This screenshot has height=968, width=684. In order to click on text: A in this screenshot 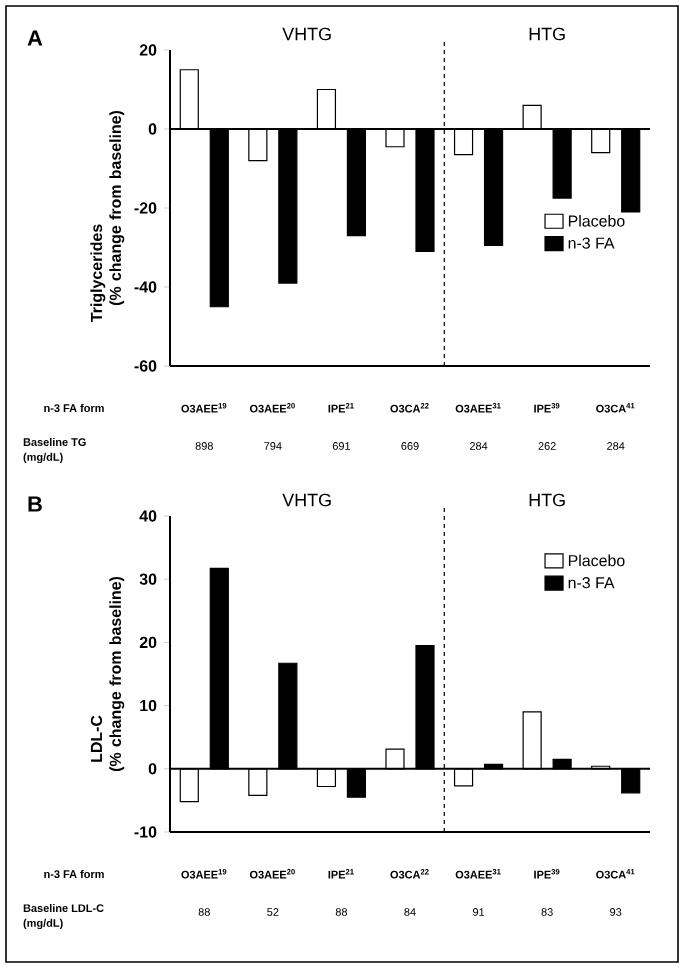, I will do `click(35, 38)`.